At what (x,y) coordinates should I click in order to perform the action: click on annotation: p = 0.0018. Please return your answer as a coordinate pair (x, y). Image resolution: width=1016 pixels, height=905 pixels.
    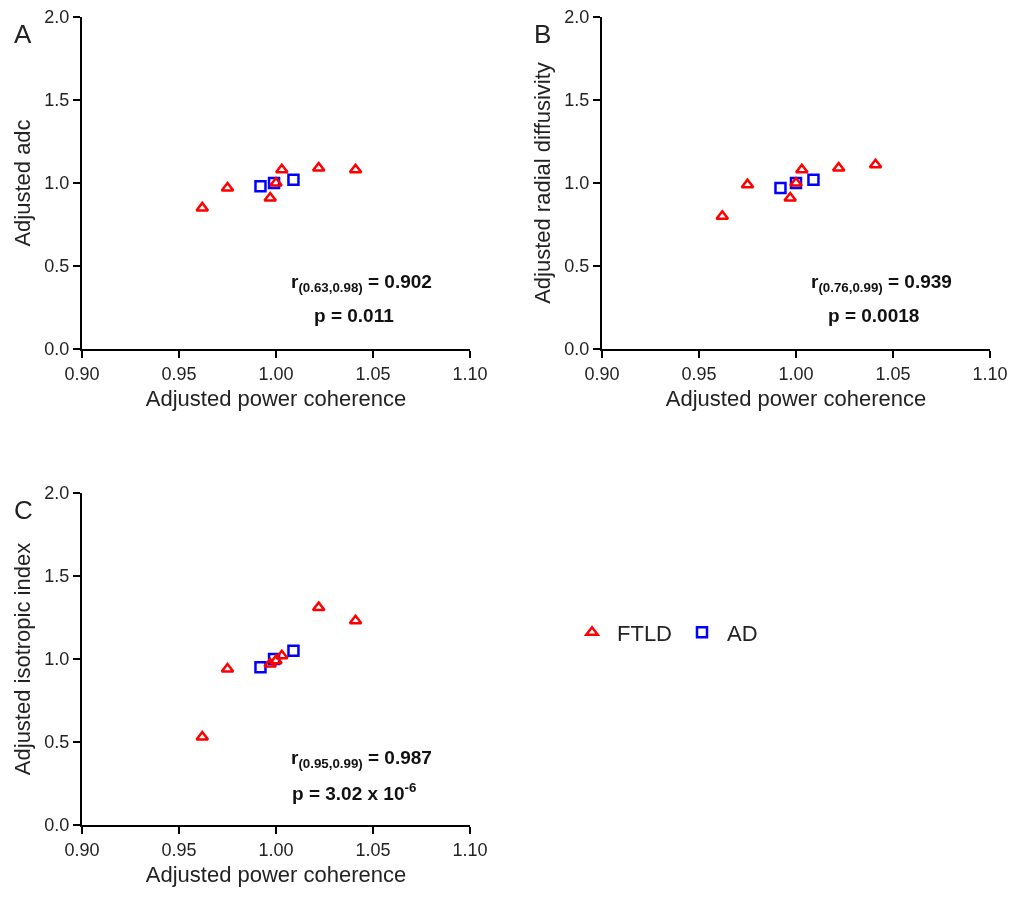
    Looking at the image, I should click on (874, 315).